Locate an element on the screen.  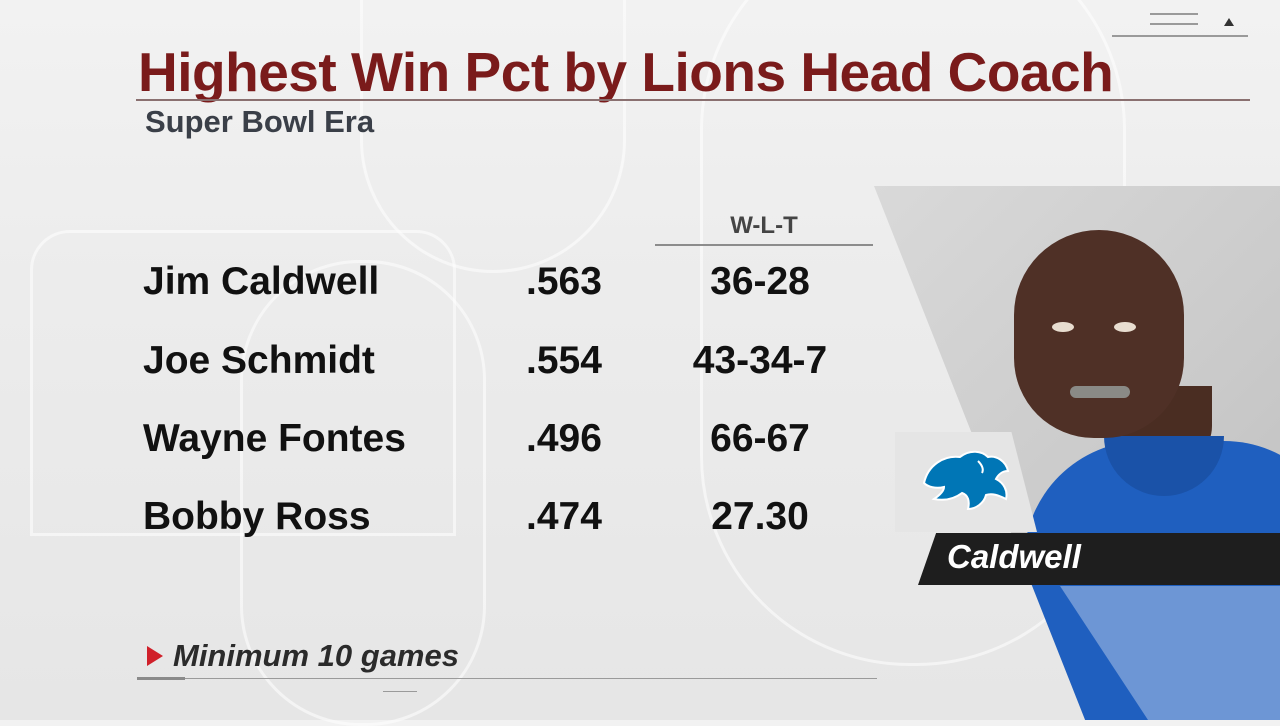
wlt-column-header: W-L-T is located at coordinates (764, 225).